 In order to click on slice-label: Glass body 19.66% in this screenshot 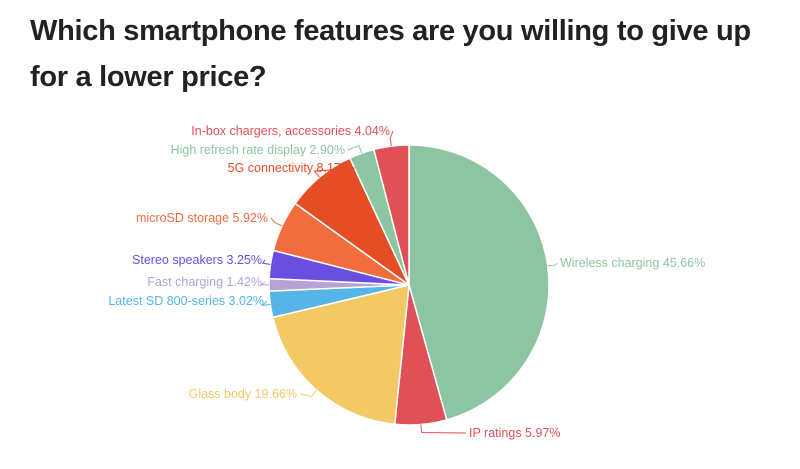, I will do `click(243, 394)`.